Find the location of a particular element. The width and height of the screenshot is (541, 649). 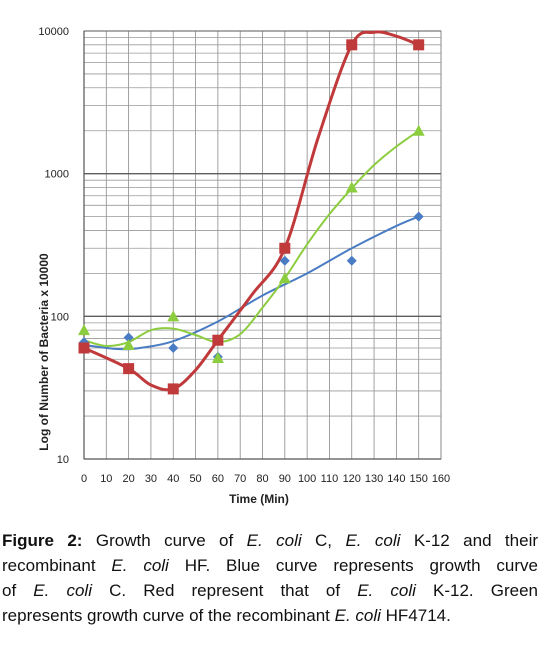

caption-text: of is located at coordinates (18, 590).